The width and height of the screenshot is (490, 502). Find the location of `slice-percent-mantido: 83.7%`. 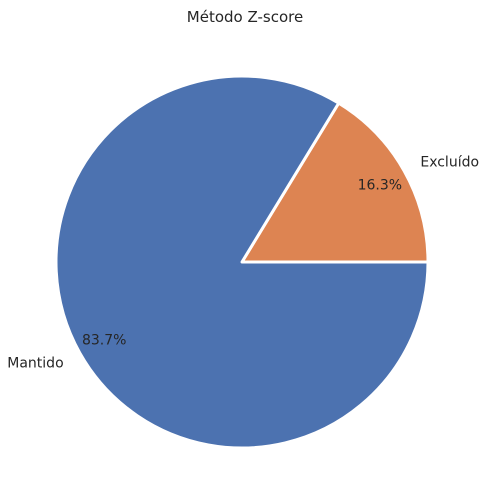

slice-percent-mantido: 83.7% is located at coordinates (104, 340).